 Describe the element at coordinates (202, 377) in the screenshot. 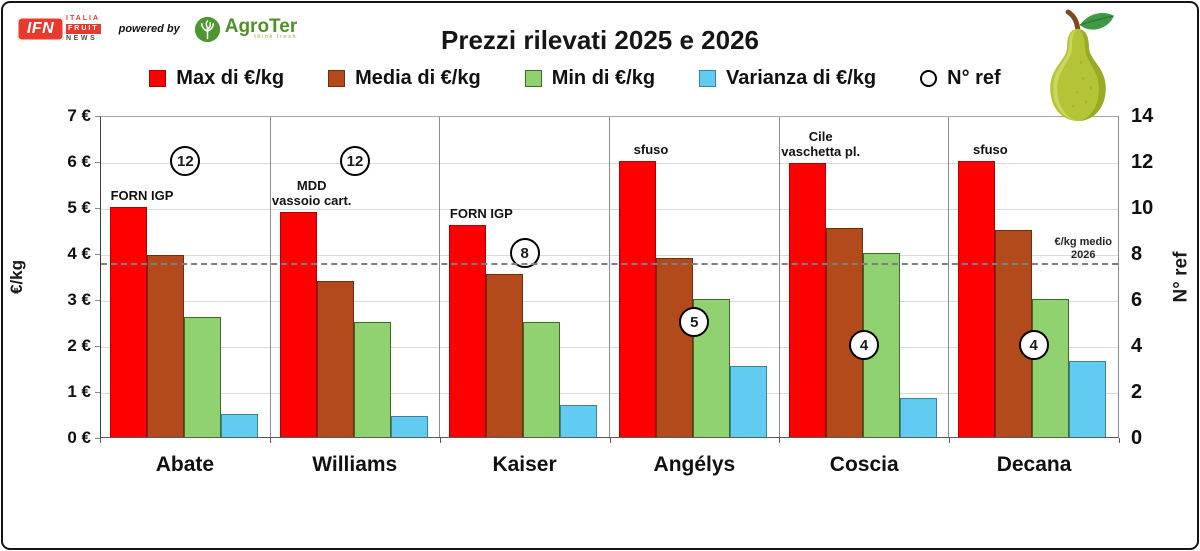

I see `bar-Min di €/kg-Abate` at that location.